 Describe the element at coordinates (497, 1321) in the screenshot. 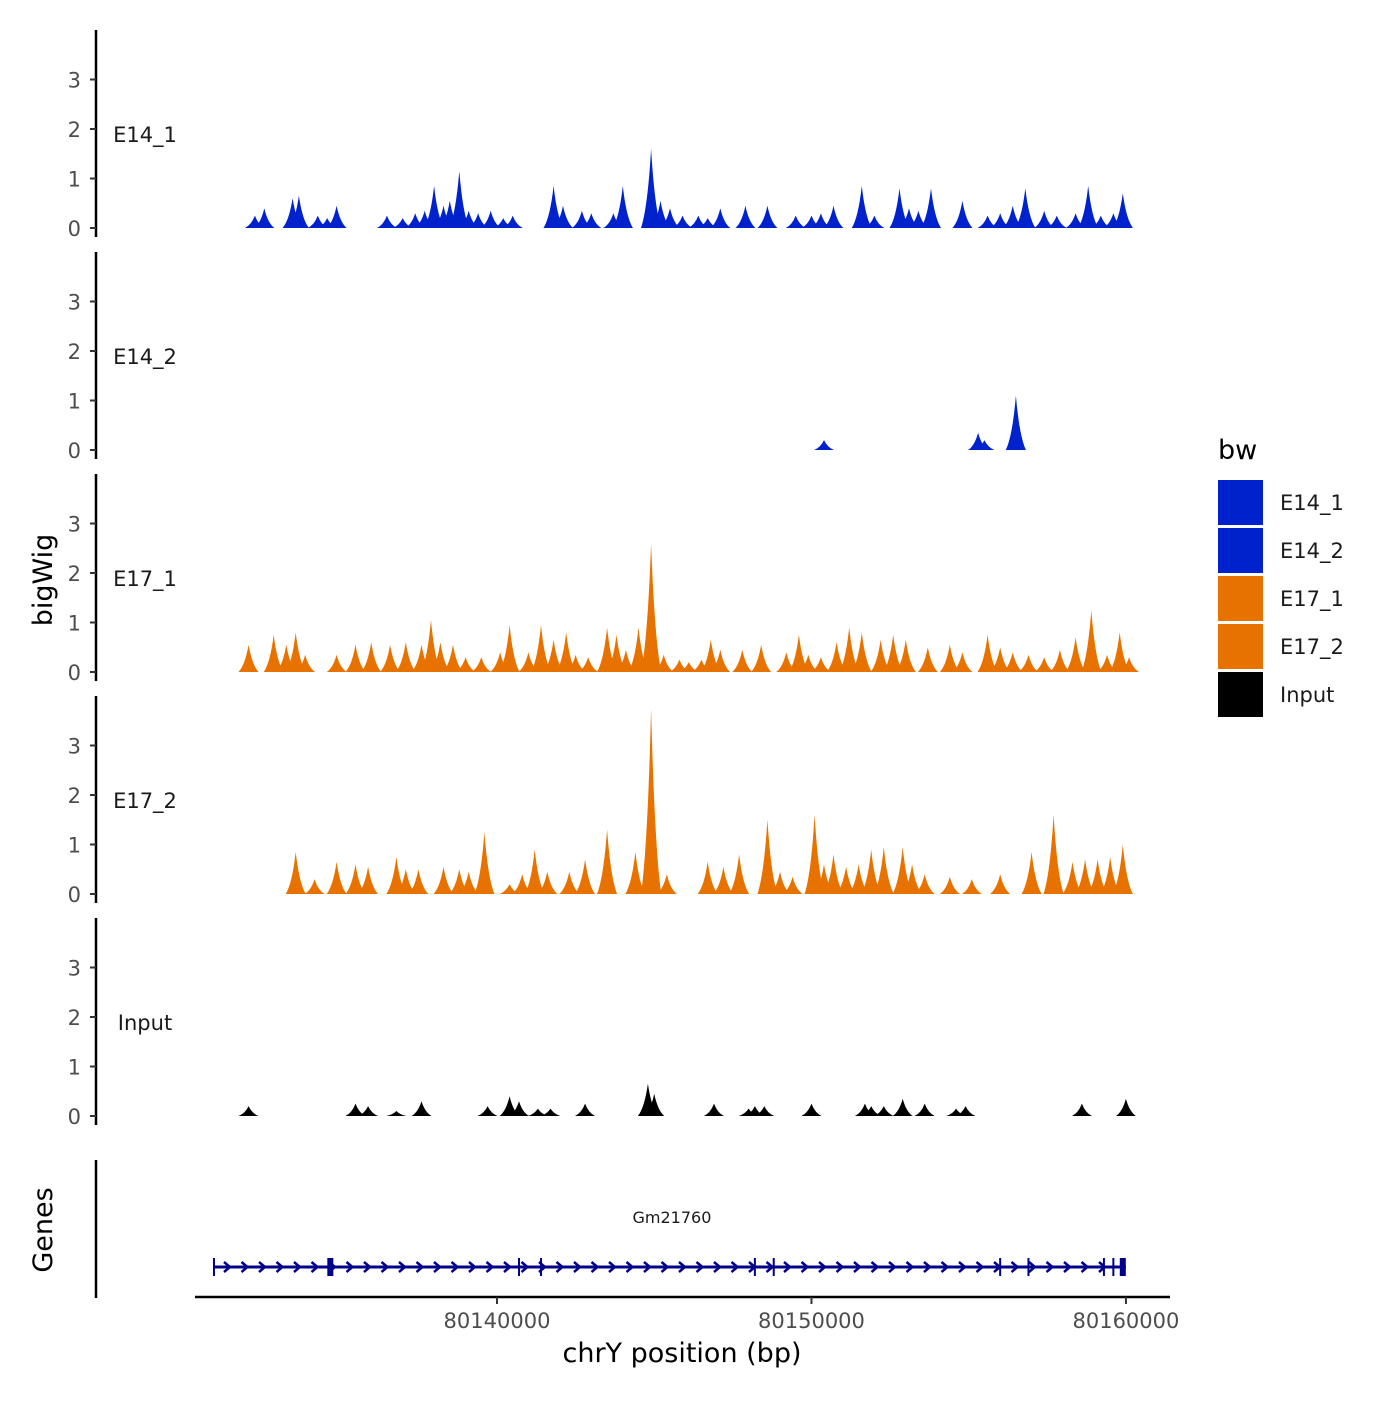

I see `x-tick-label: 80140000` at that location.